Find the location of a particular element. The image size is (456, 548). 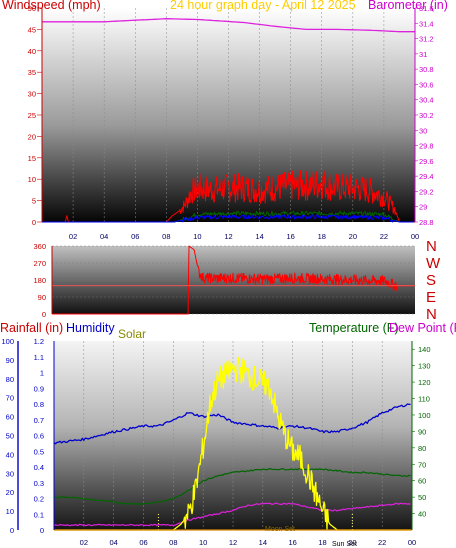

temperature-tick-label: 130 is located at coordinates (424, 366).